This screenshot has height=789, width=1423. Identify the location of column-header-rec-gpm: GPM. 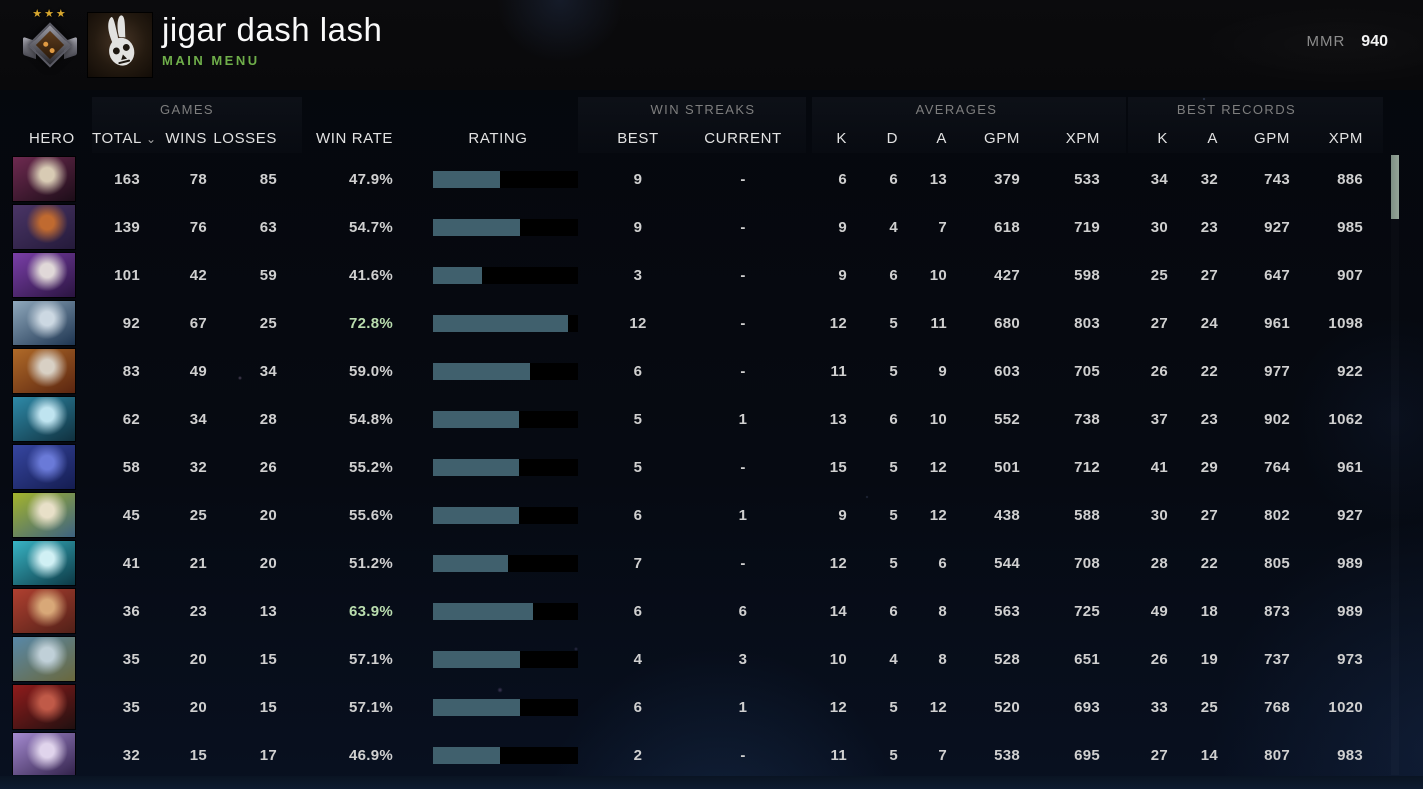
(1272, 138).